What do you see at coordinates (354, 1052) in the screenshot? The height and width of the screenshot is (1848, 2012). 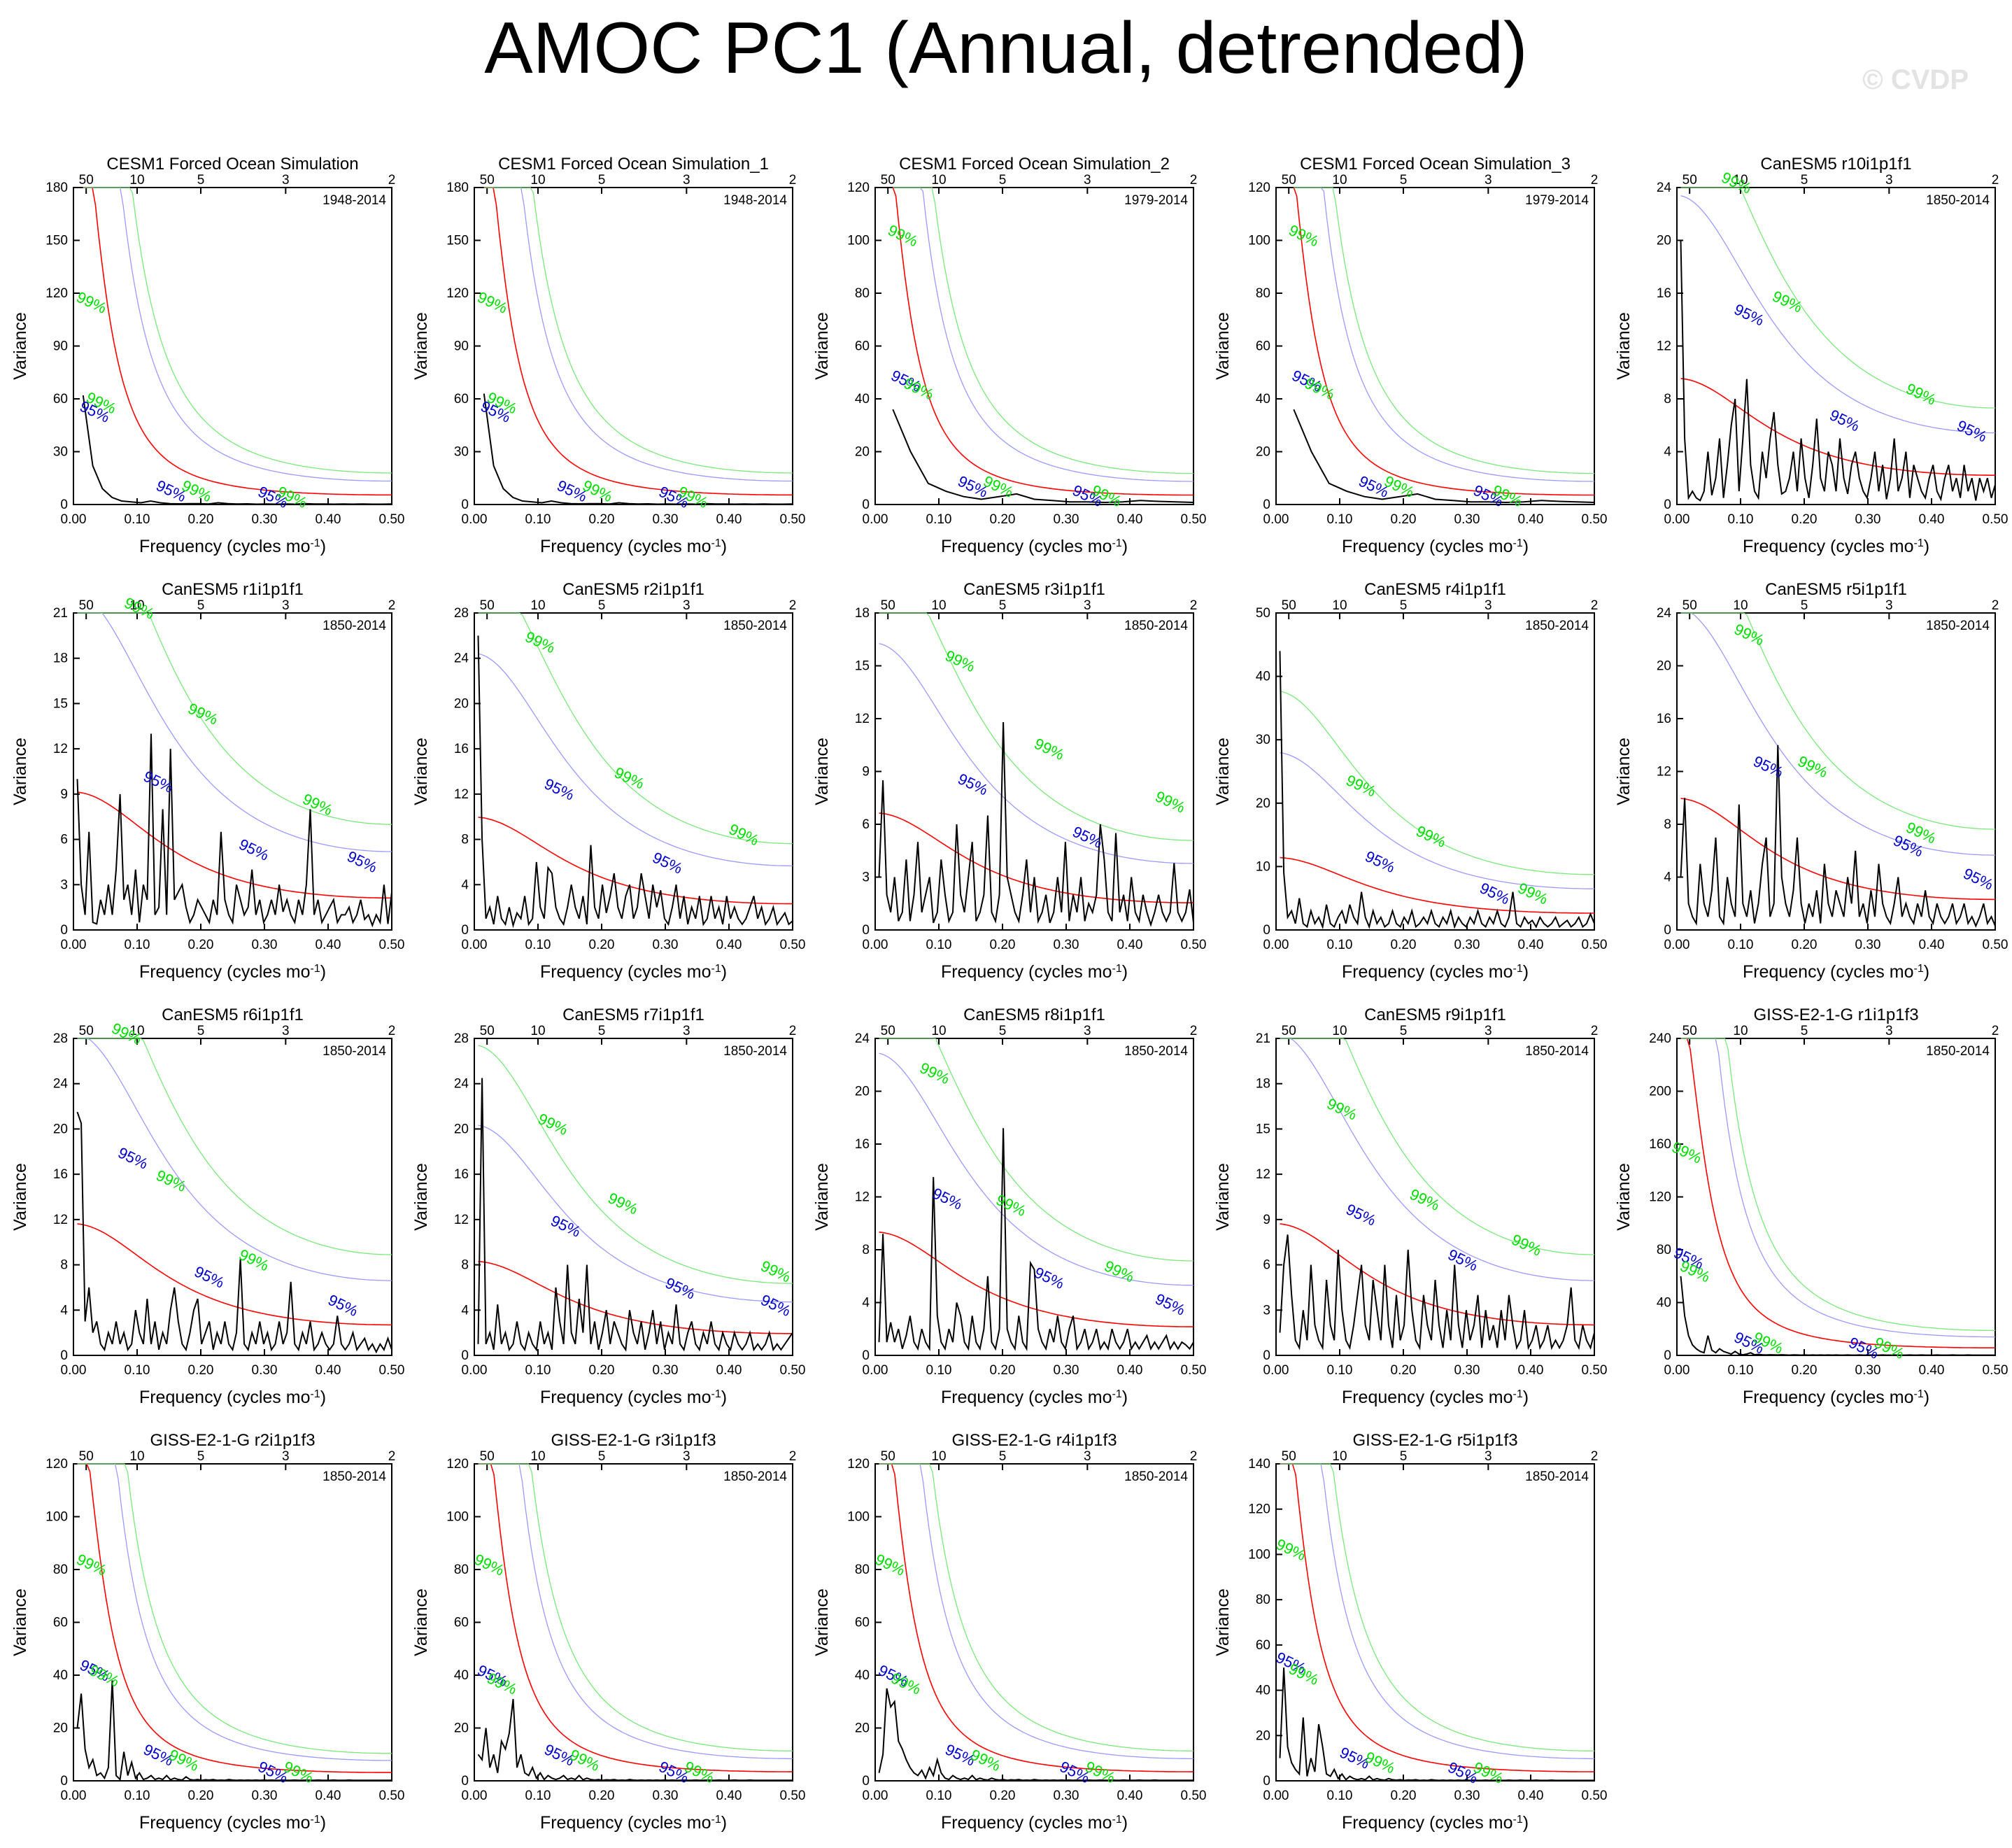 I see `period-label: 1850-2014` at bounding box center [354, 1052].